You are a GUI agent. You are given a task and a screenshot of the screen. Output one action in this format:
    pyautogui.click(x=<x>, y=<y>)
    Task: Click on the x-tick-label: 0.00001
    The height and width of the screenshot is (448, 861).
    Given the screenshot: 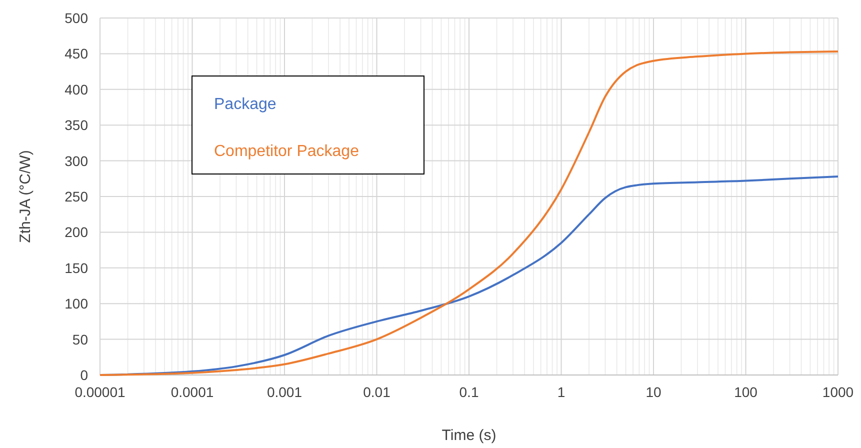 What is the action you would take?
    pyautogui.click(x=100, y=392)
    